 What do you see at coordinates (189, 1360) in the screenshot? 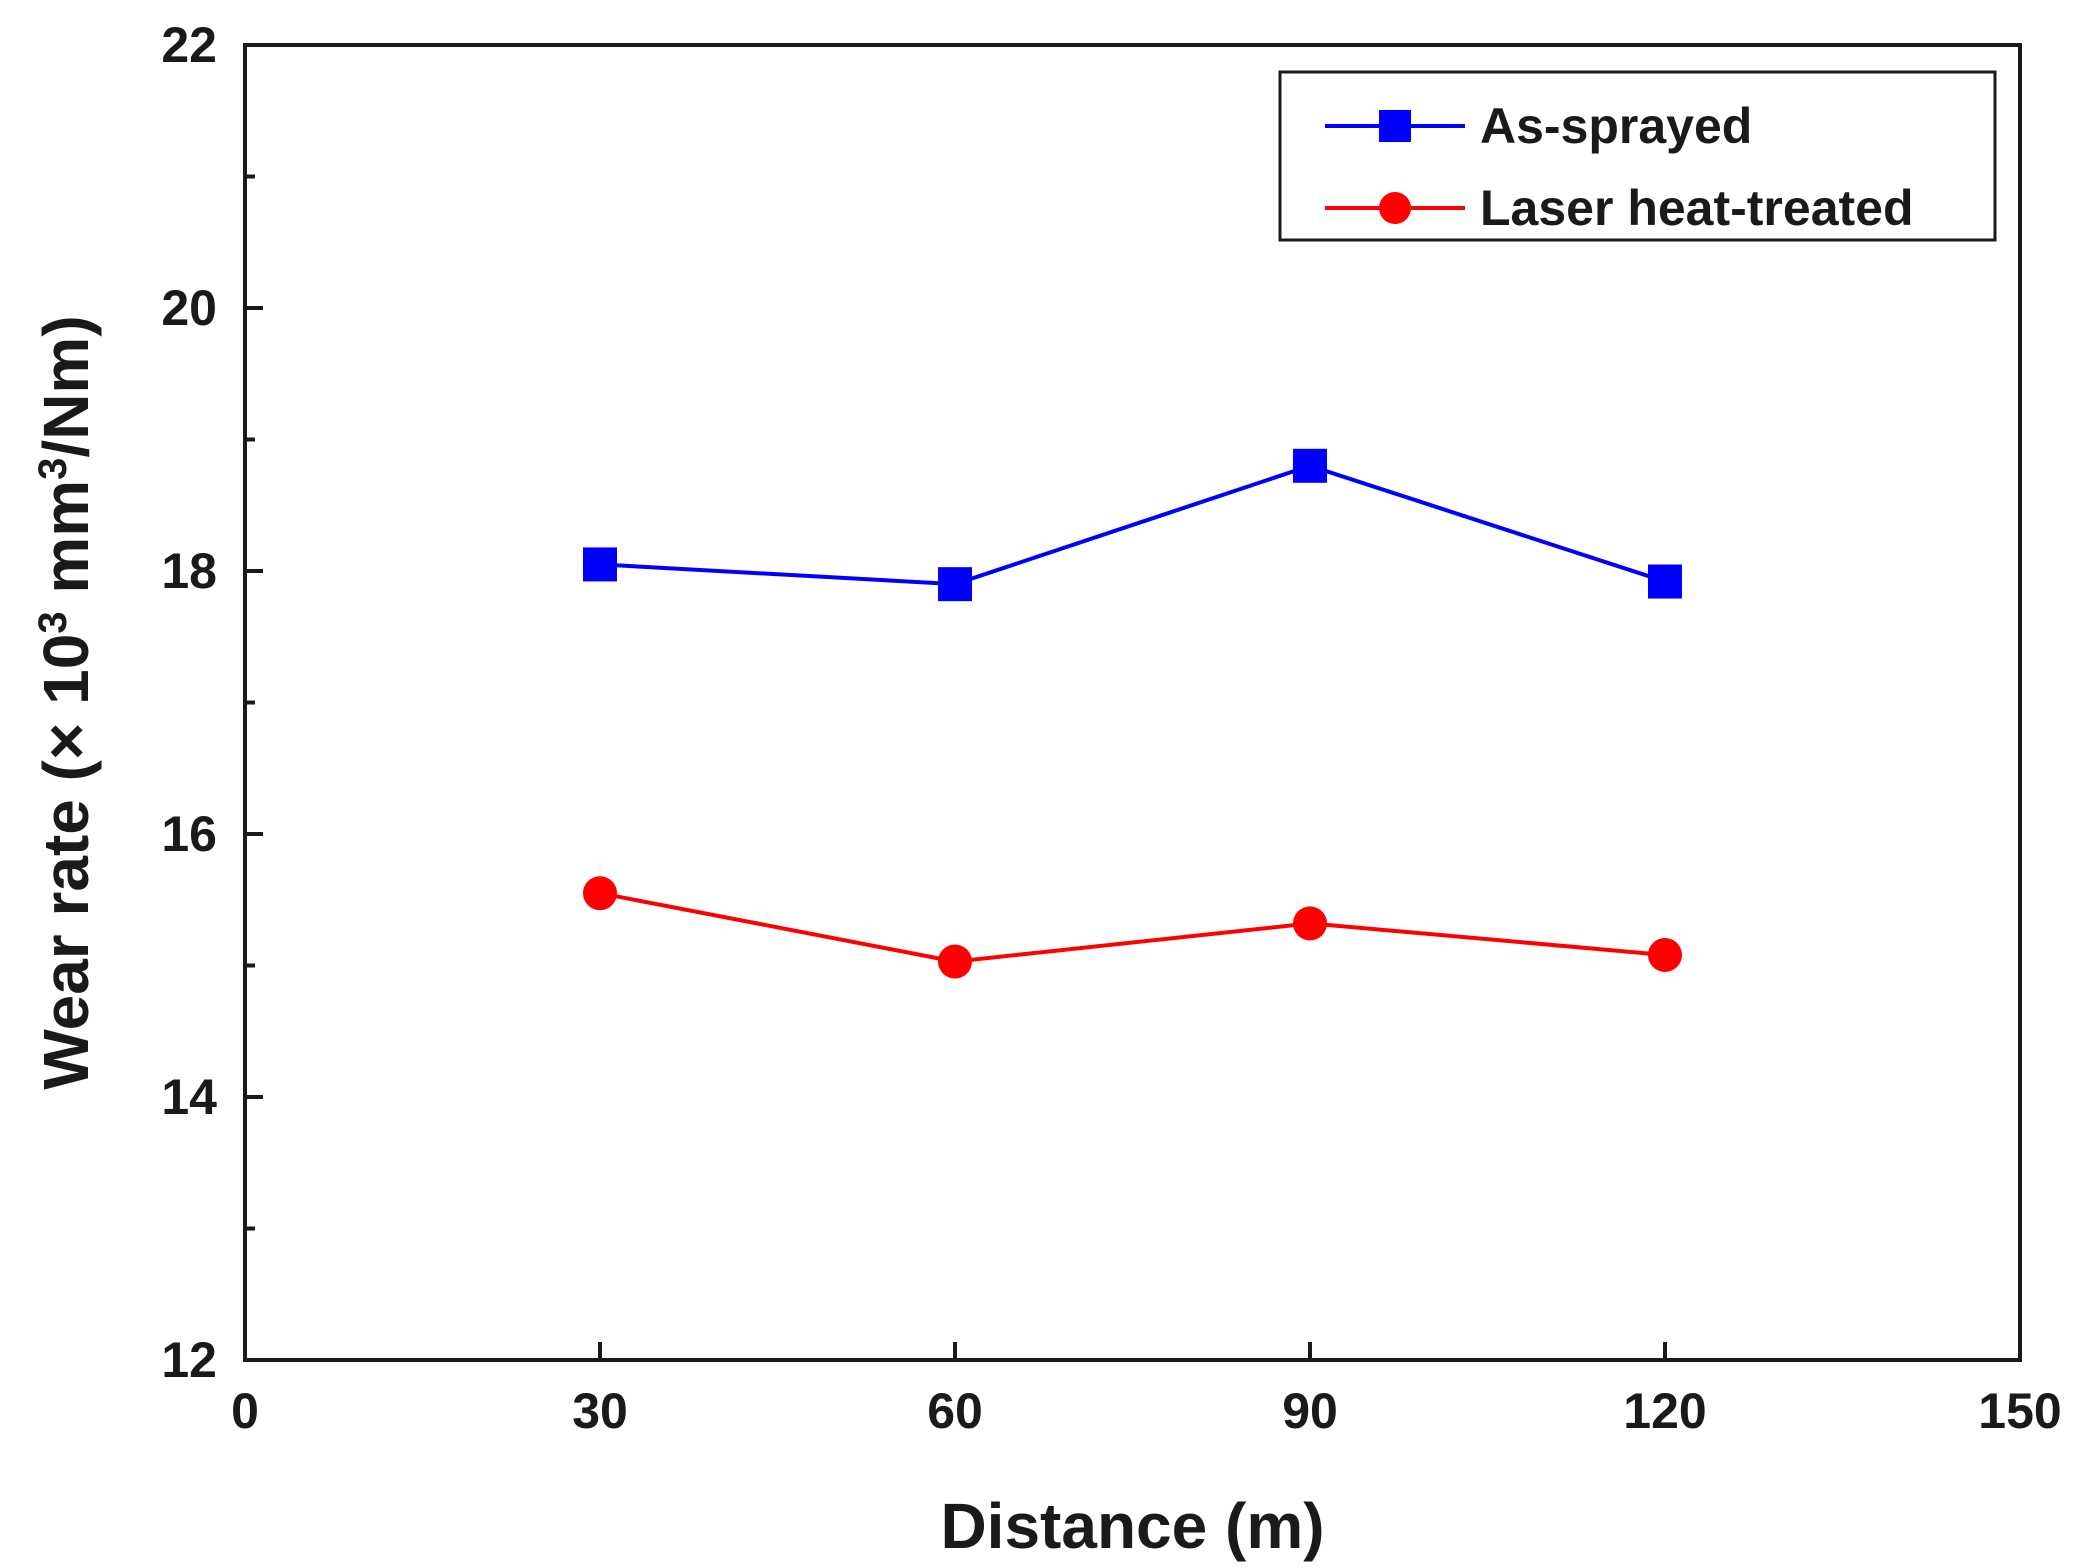
I see `y-tick-label: 12` at bounding box center [189, 1360].